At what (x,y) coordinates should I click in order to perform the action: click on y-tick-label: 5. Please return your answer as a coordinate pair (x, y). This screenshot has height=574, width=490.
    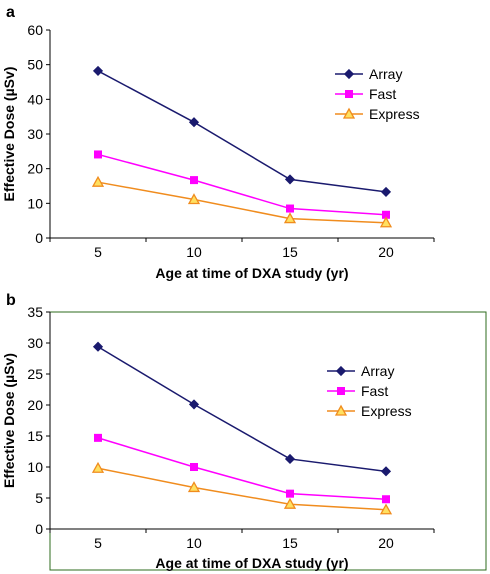
    Looking at the image, I should click on (39, 498).